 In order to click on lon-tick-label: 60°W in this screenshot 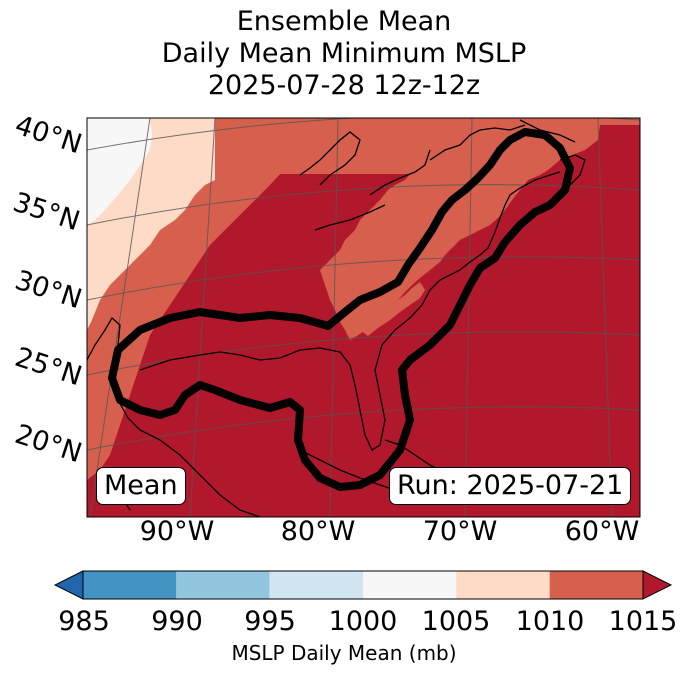, I will do `click(602, 531)`.